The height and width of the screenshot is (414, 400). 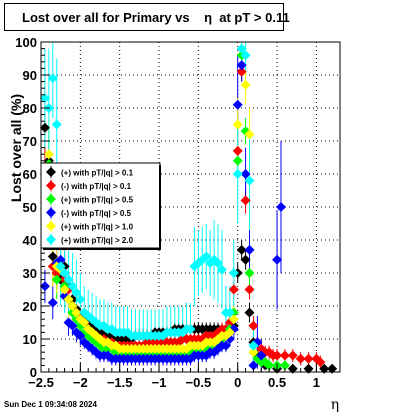 What do you see at coordinates (277, 382) in the screenshot?
I see `x-tick-label: 0.5` at bounding box center [277, 382].